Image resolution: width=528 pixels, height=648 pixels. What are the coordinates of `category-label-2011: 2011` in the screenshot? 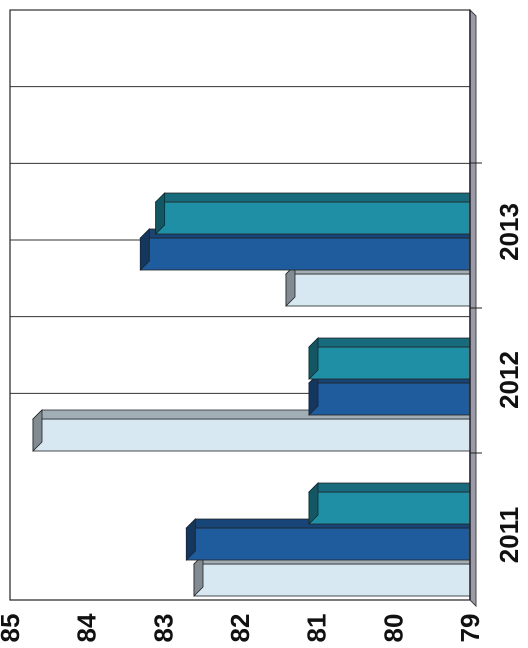 It's located at (509, 535).